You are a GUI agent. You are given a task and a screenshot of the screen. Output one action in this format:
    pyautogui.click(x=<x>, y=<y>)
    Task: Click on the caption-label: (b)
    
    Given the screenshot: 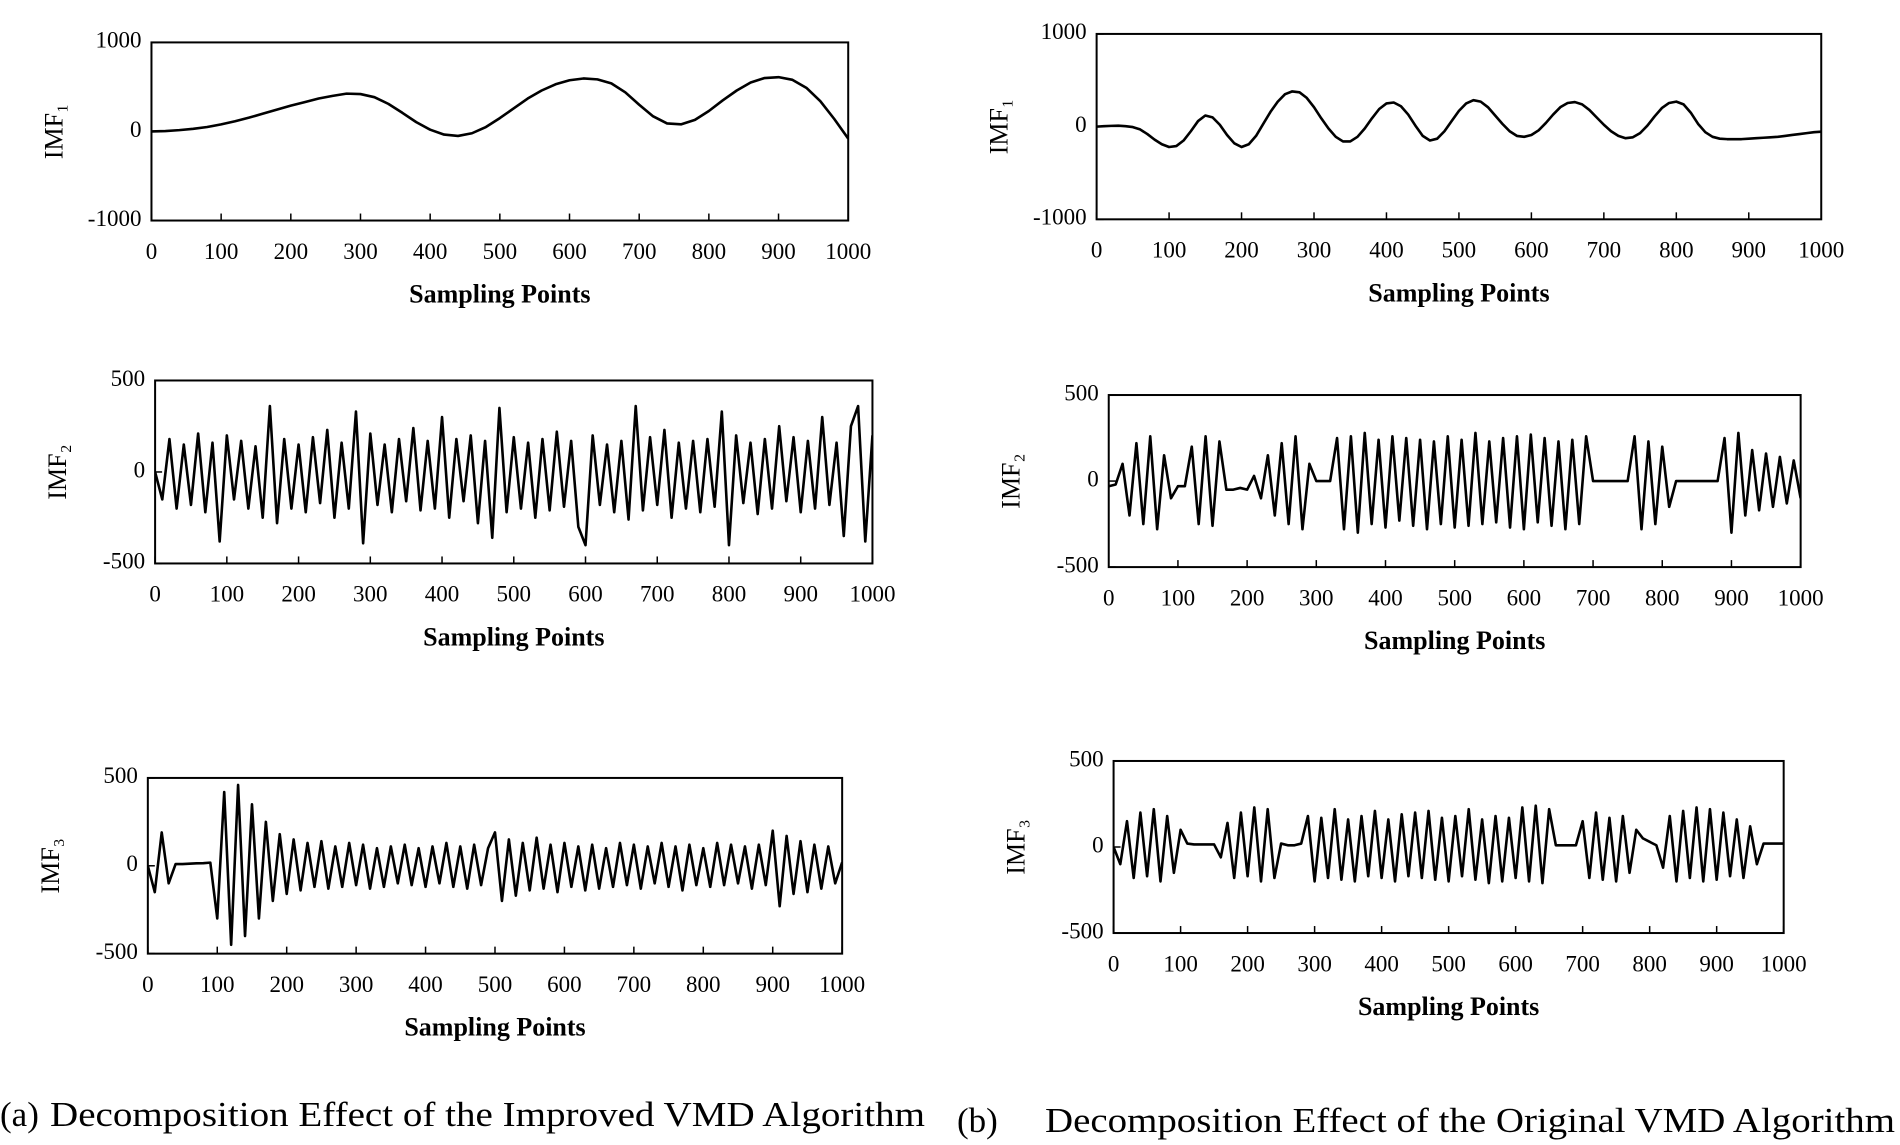 What is the action you would take?
    pyautogui.click(x=977, y=1120)
    